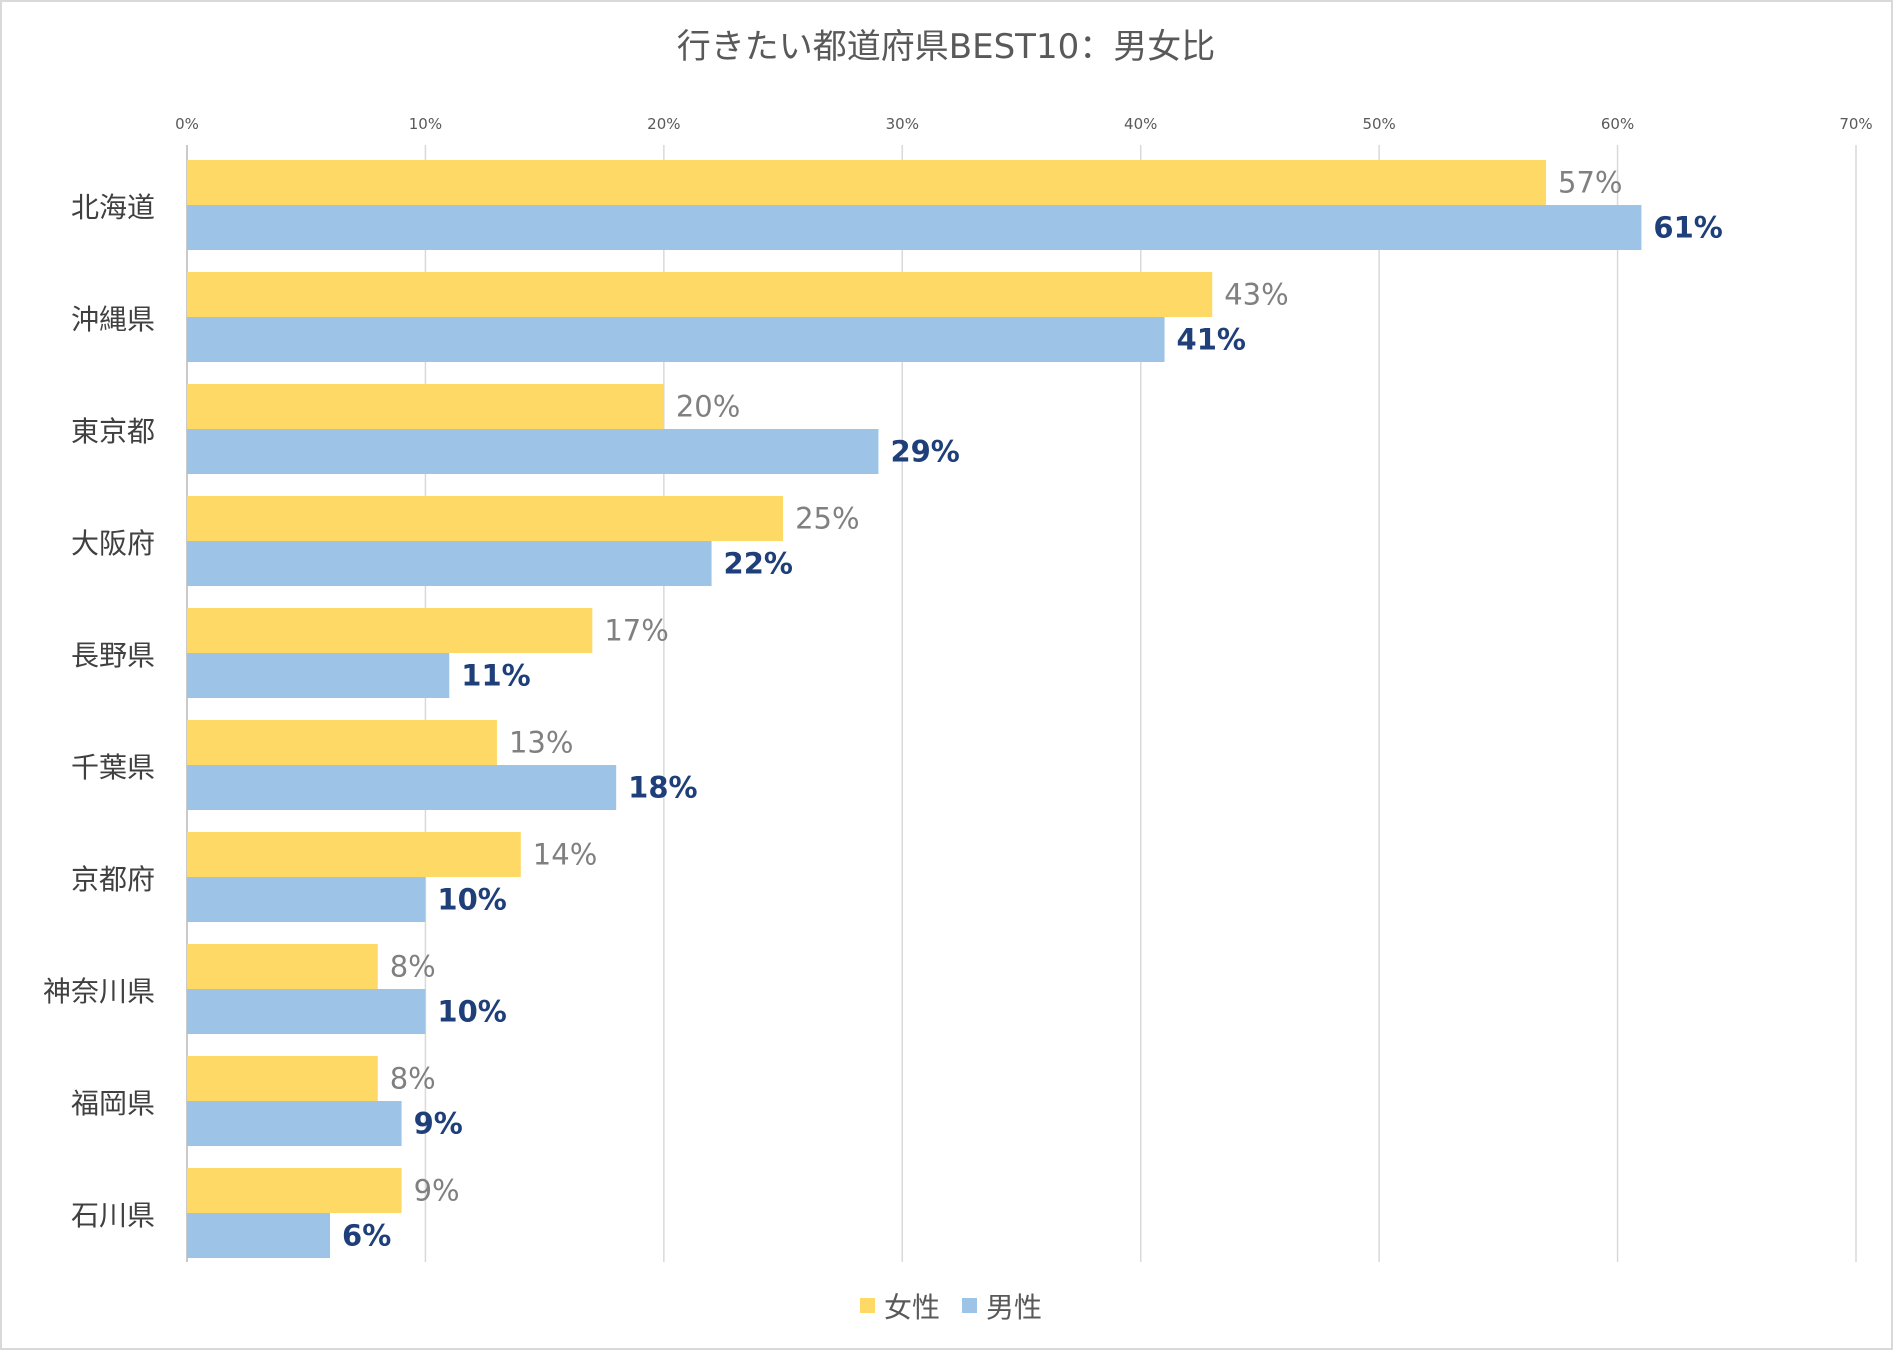 The height and width of the screenshot is (1350, 1893). What do you see at coordinates (1617, 124) in the screenshot?
I see `x-tick-label: 60%` at bounding box center [1617, 124].